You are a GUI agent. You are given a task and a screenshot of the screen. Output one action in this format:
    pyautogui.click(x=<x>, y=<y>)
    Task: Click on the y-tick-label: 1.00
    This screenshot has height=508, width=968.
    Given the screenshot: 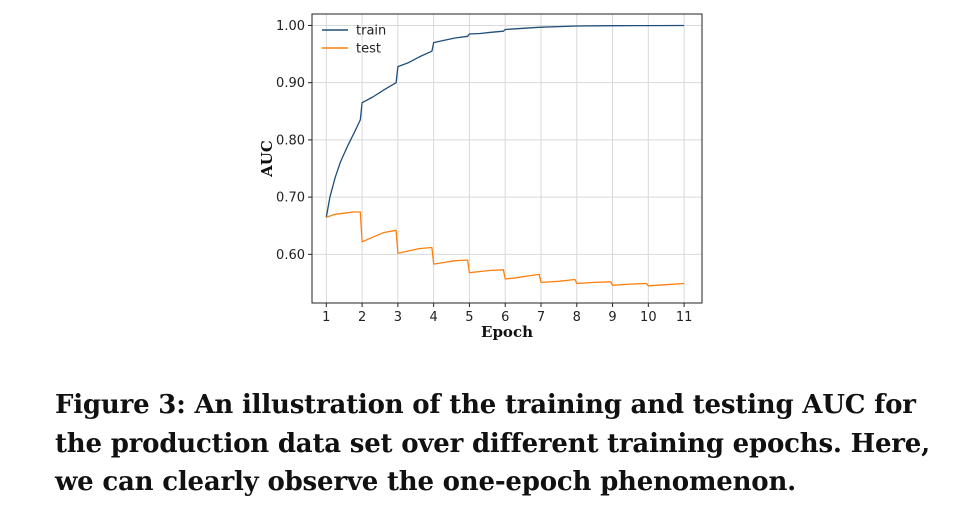 What is the action you would take?
    pyautogui.click(x=290, y=26)
    